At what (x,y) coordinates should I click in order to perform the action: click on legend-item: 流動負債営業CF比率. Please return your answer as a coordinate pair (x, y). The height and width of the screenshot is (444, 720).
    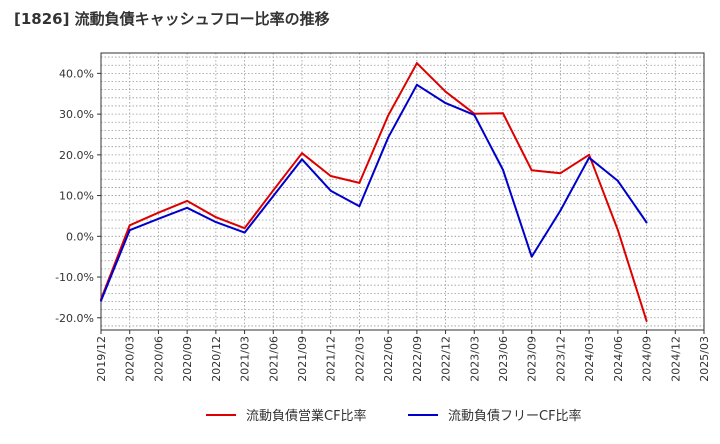
    Looking at the image, I should click on (286, 416).